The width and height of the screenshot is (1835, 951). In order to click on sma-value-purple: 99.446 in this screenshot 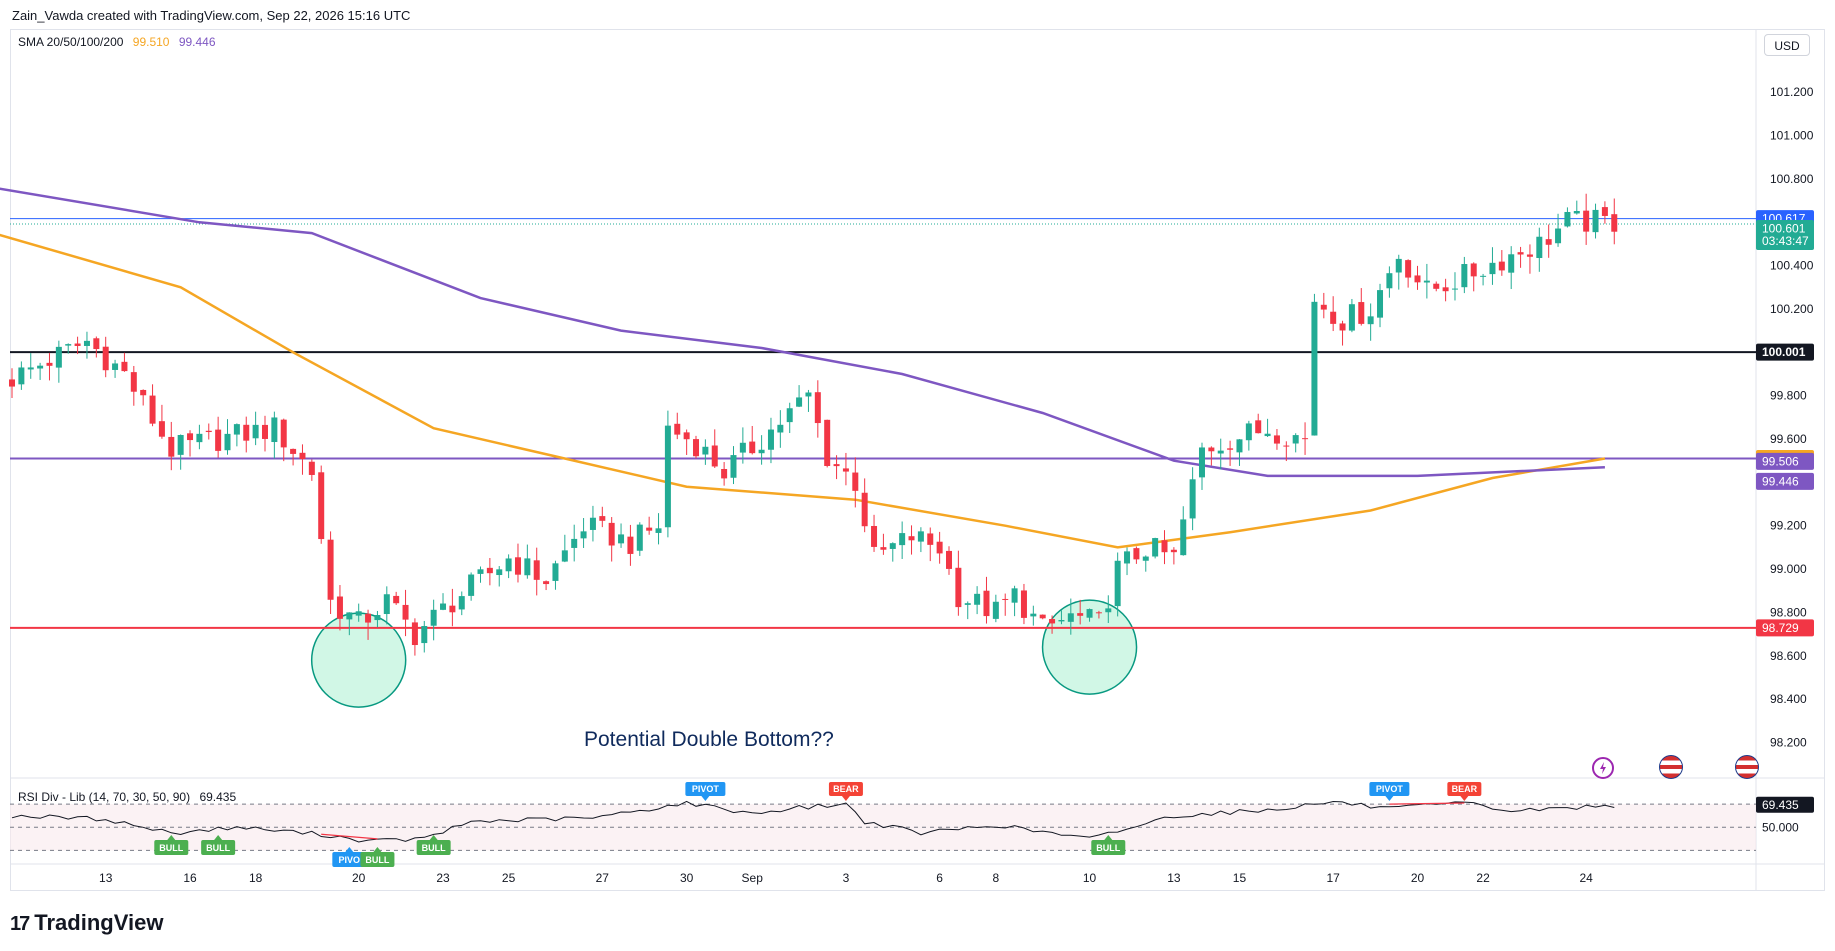, I will do `click(197, 42)`.